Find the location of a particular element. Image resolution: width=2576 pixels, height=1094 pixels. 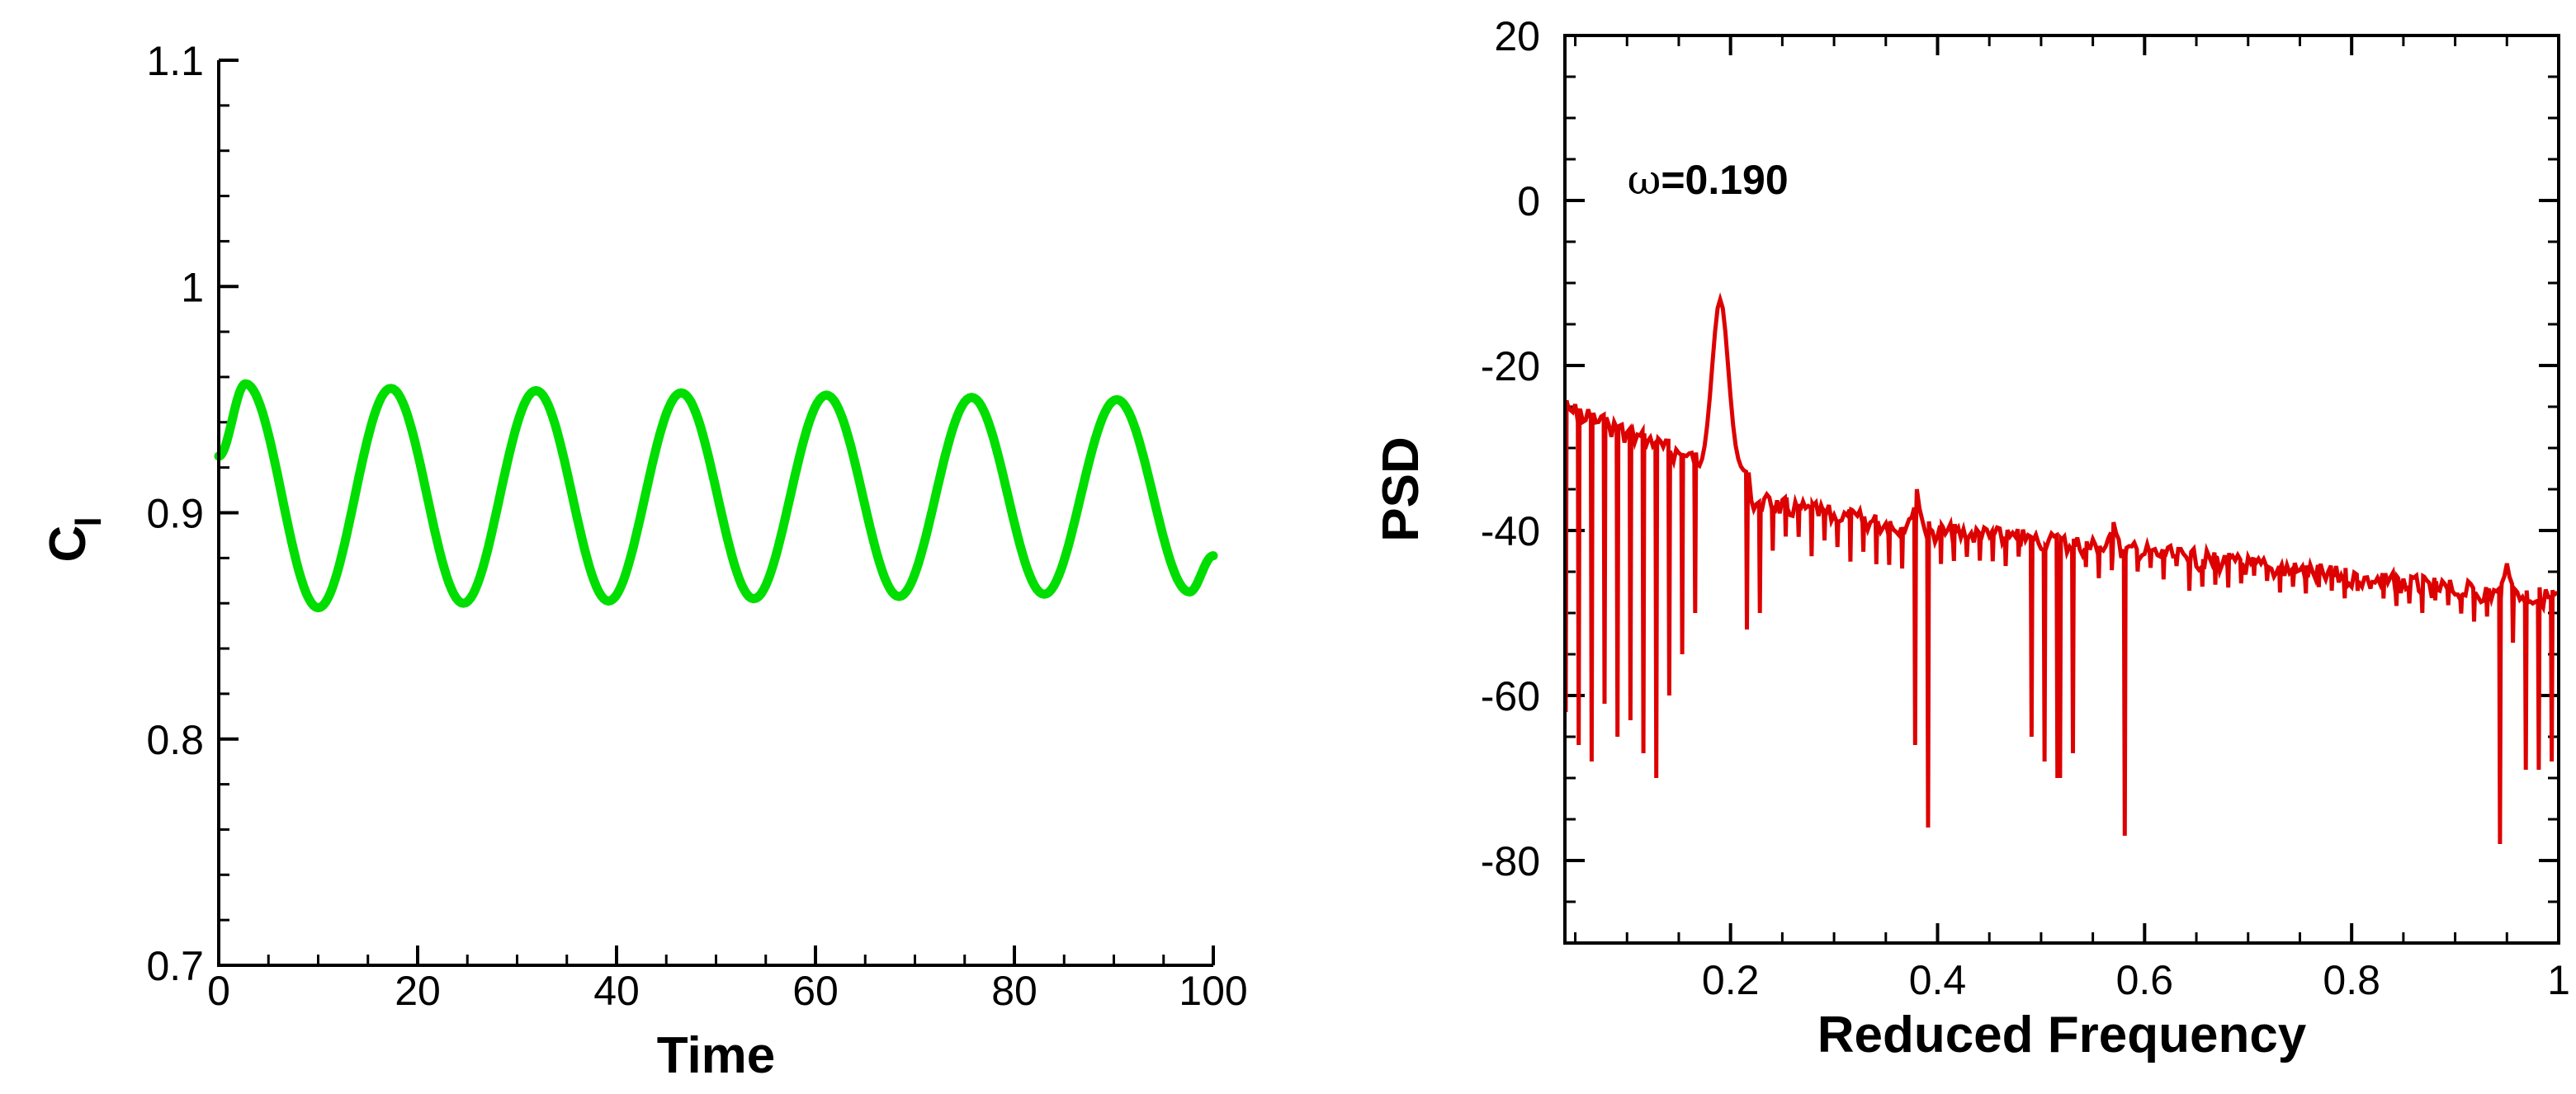

right-y-tick-label: 0 is located at coordinates (1528, 201).